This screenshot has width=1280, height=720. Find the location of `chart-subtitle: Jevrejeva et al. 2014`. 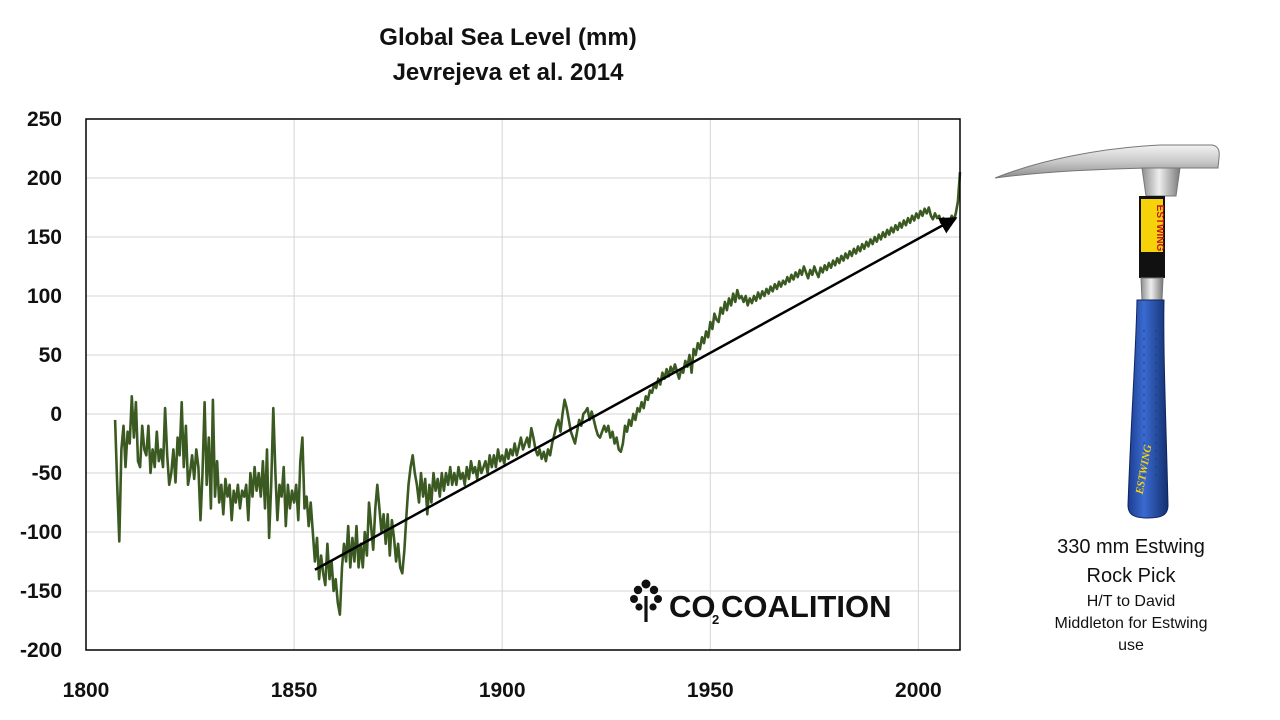

chart-subtitle: Jevrejeva et al. 2014 is located at coordinates (509, 72).